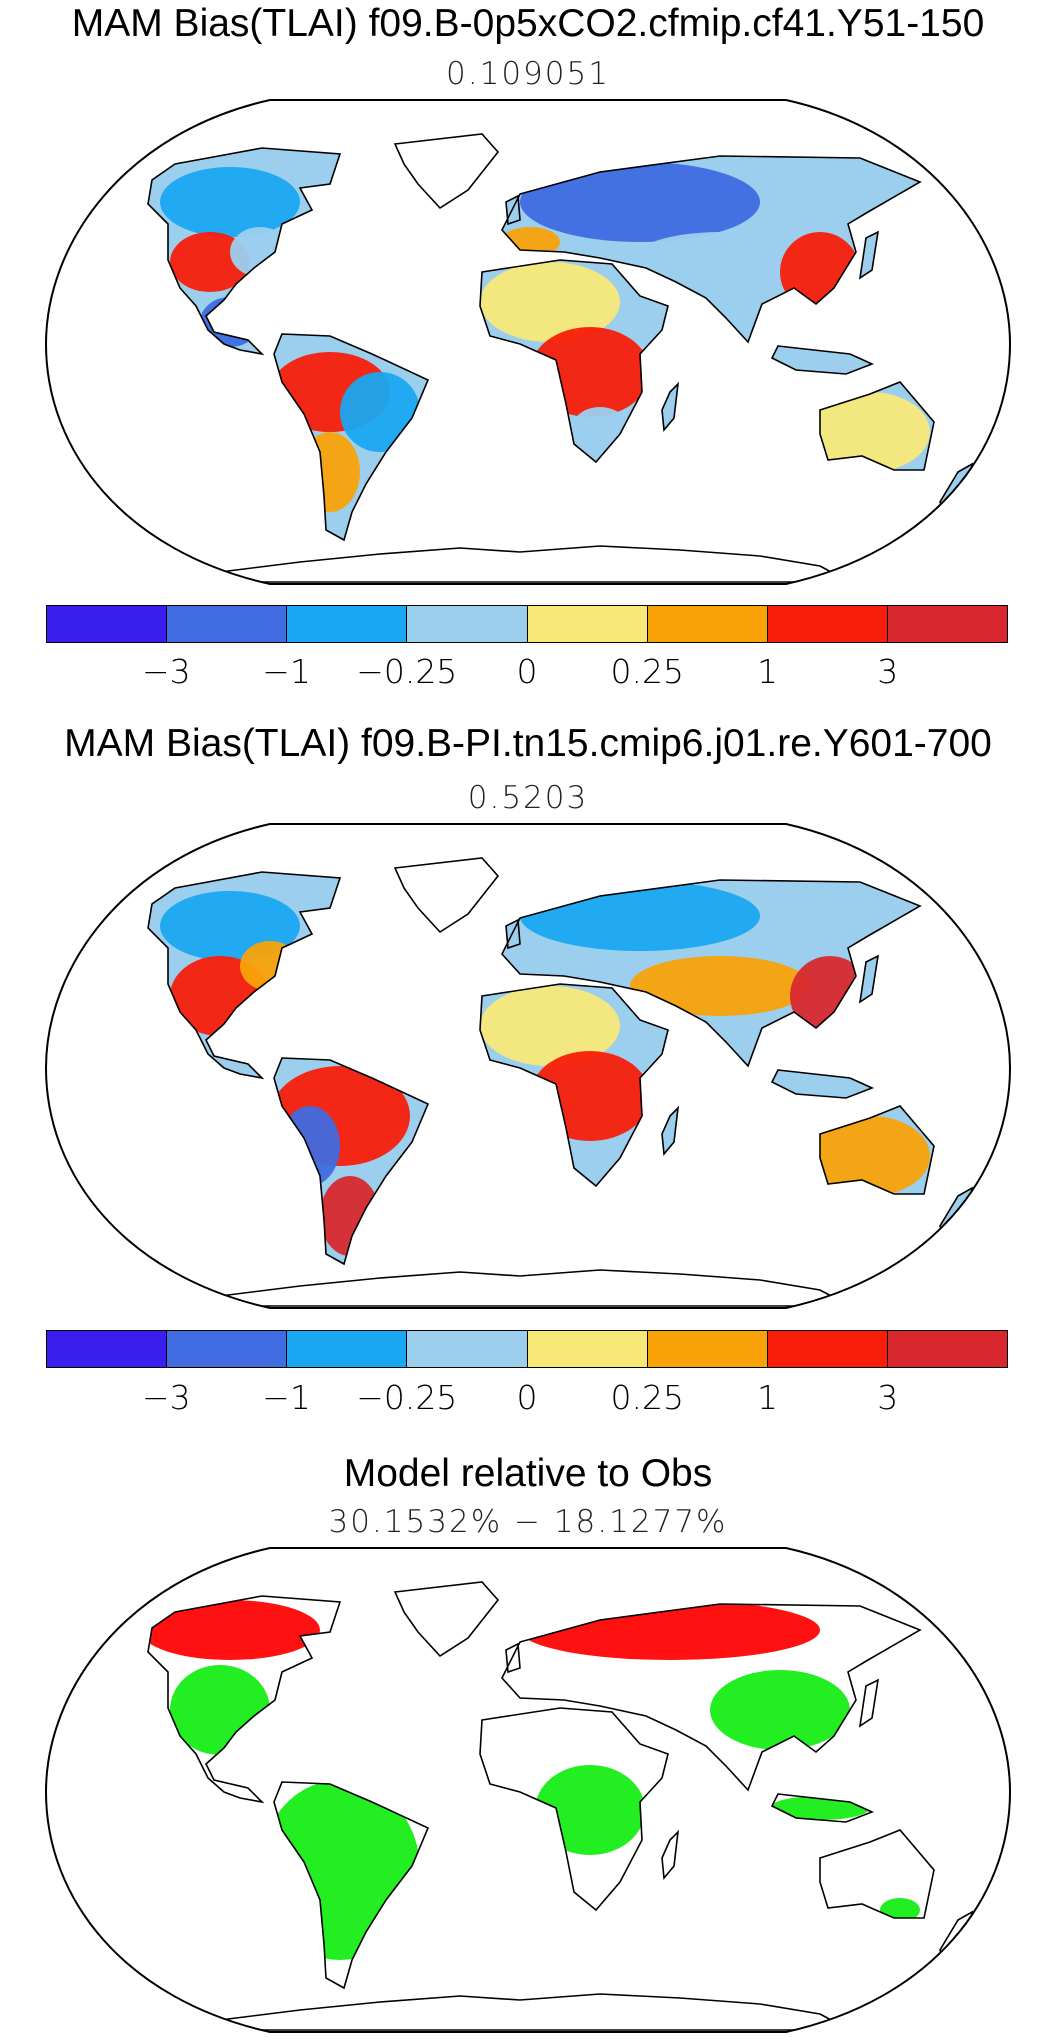 The width and height of the screenshot is (1056, 2043). What do you see at coordinates (528, 1522) in the screenshot?
I see `percentage-summary: 30.1532% − 18.1277%` at bounding box center [528, 1522].